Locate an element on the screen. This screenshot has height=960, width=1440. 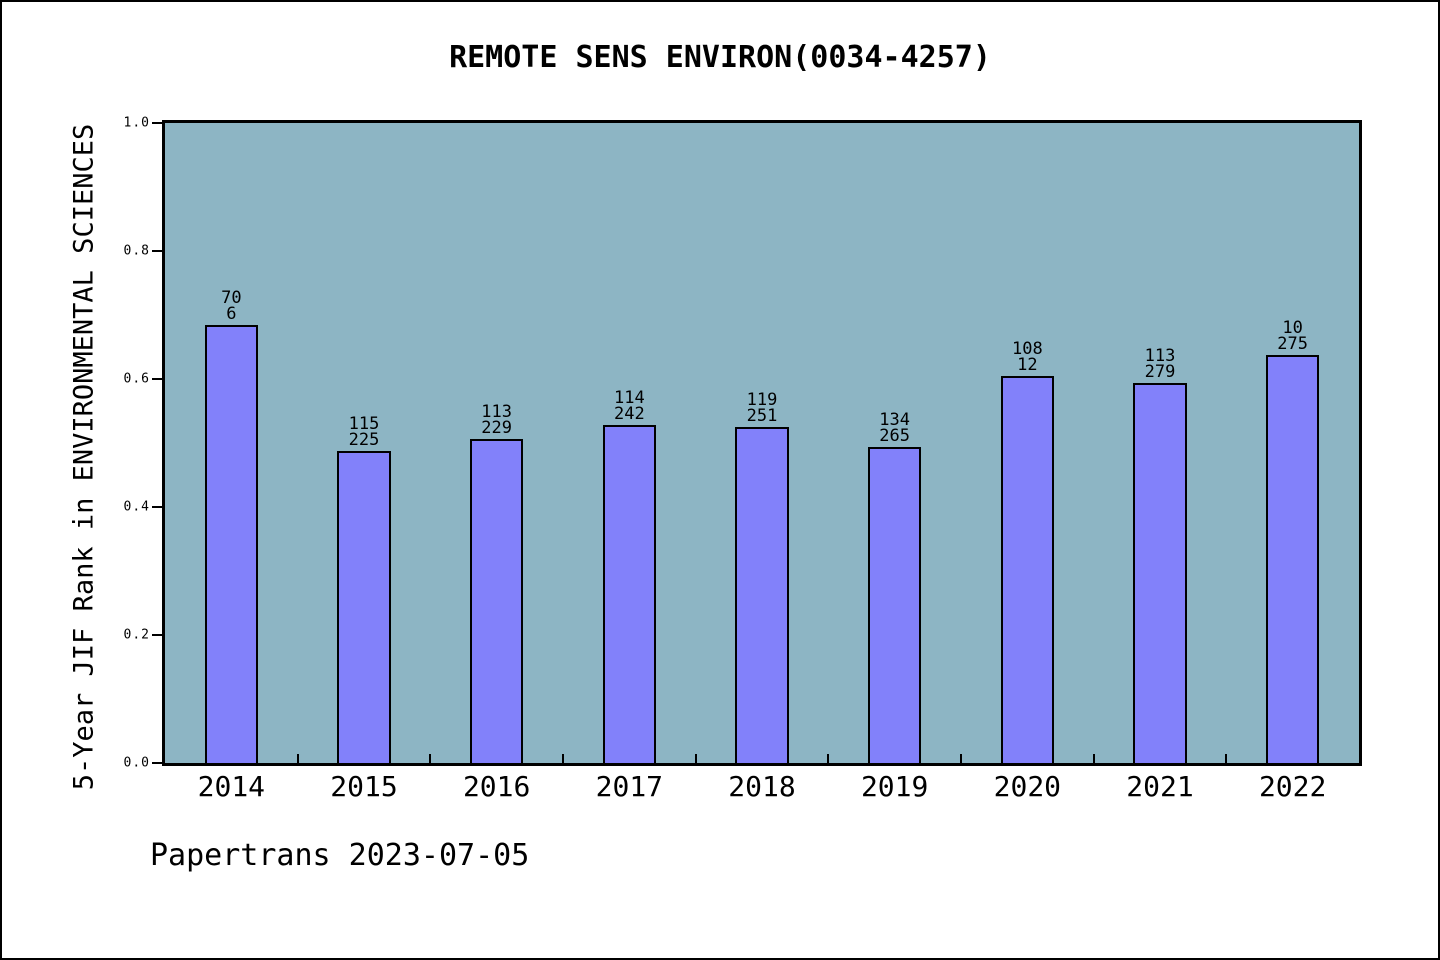
x-tick-label-2022: 2022 is located at coordinates (1292, 786).